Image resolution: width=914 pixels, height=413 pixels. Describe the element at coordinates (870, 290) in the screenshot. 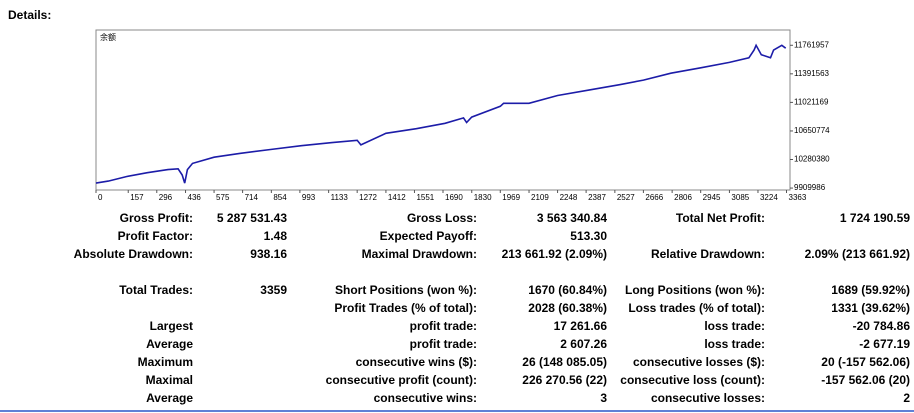

I see `table-cell: 1689 (59.92%)` at that location.